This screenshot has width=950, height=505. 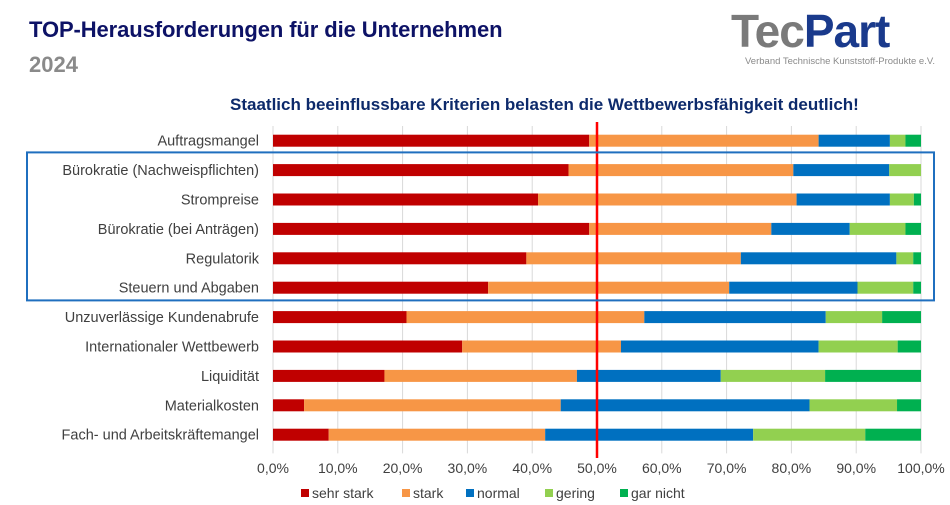 What do you see at coordinates (468, 468) in the screenshot?
I see `x-tick-label: 30,0%` at bounding box center [468, 468].